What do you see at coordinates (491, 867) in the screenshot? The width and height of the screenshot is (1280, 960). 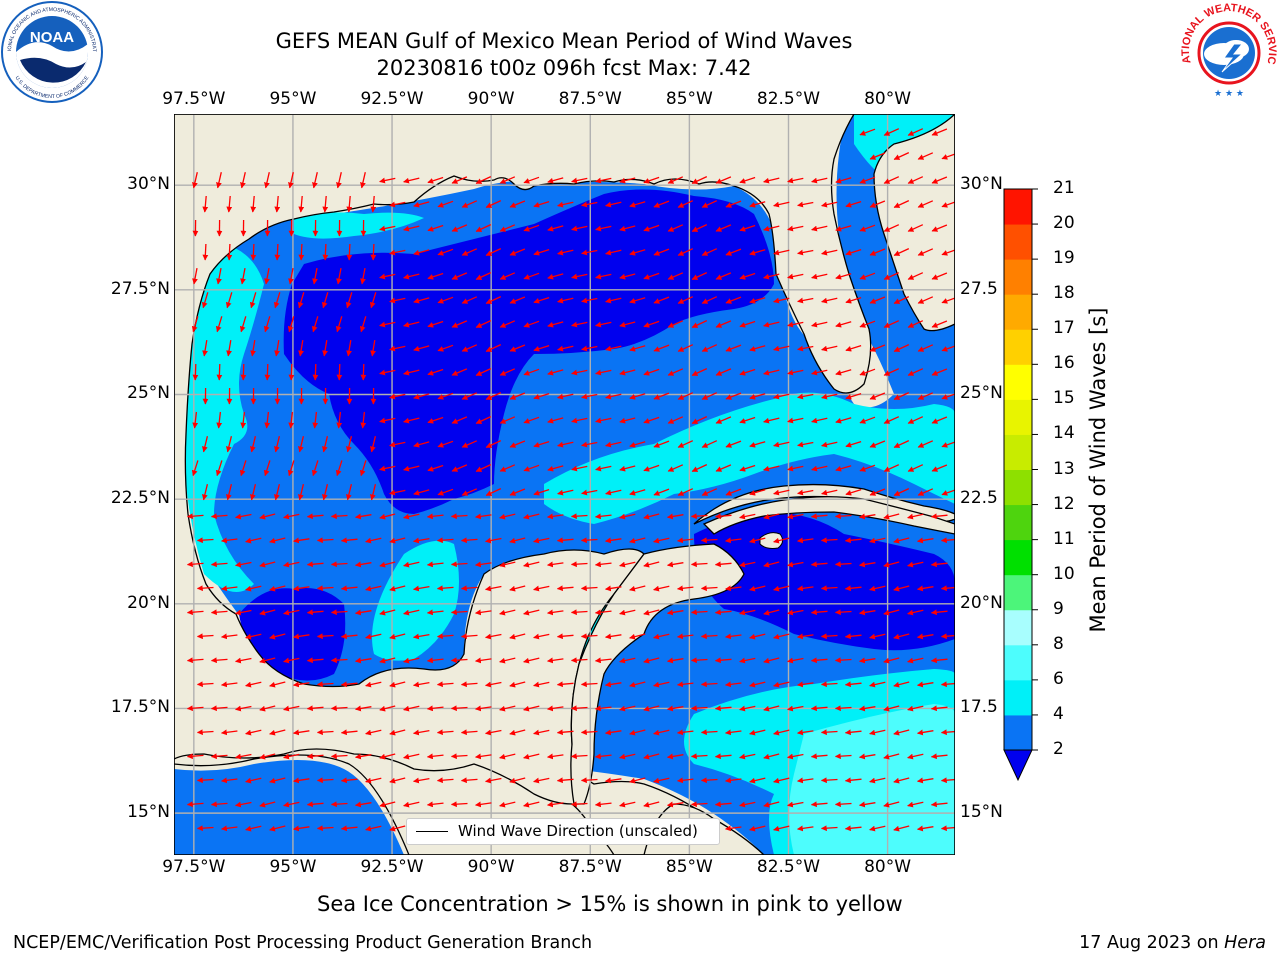 I see `lon-tick-label-bottom: 90°W` at bounding box center [491, 867].